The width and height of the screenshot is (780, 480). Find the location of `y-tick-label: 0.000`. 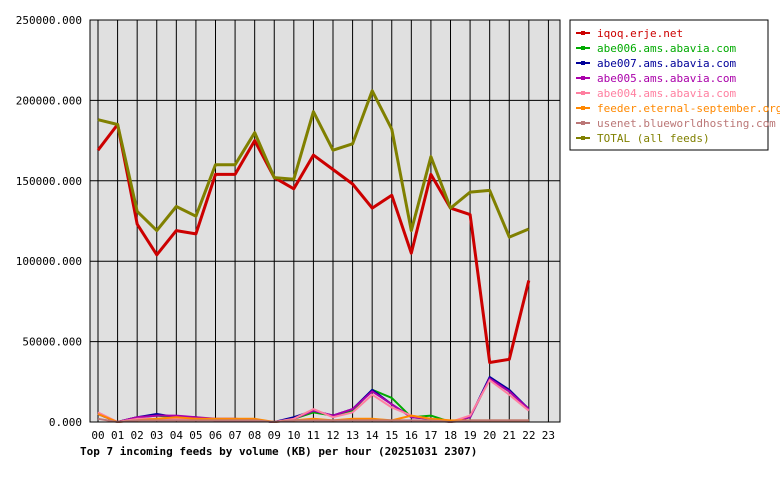

y-tick-label: 0.000 is located at coordinates (65, 422).